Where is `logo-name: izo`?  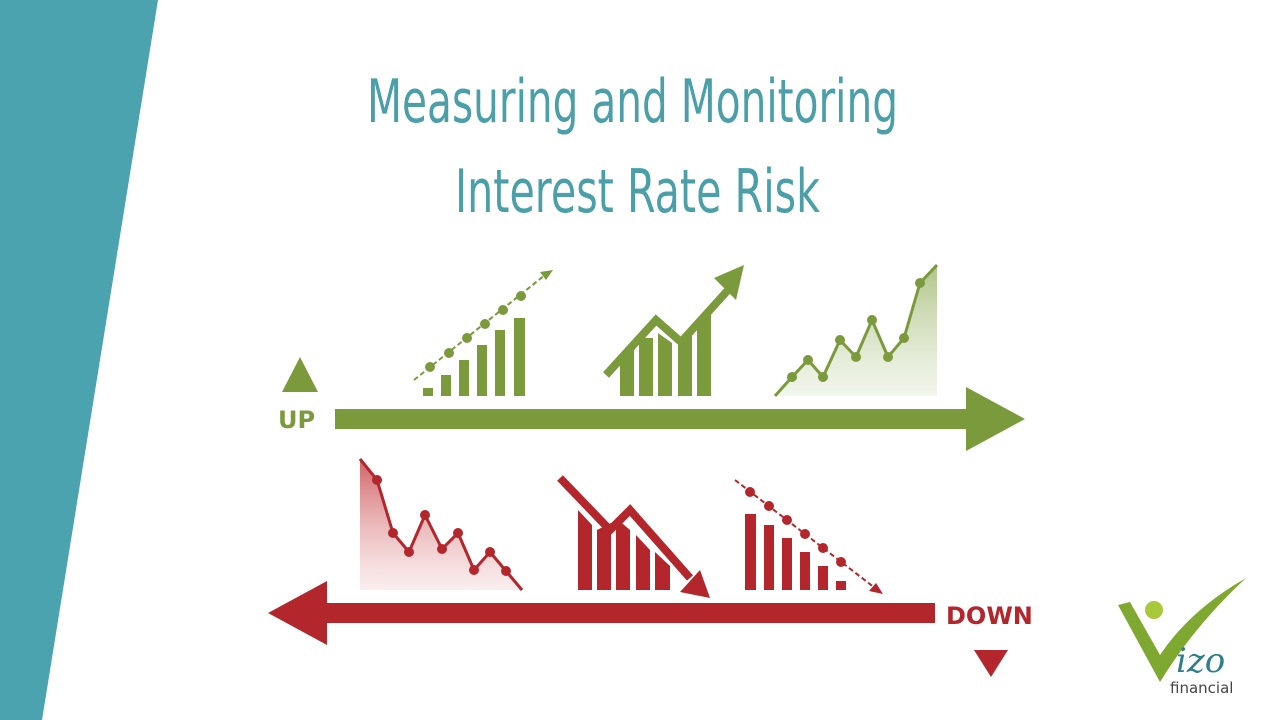
logo-name: izo is located at coordinates (1200, 661).